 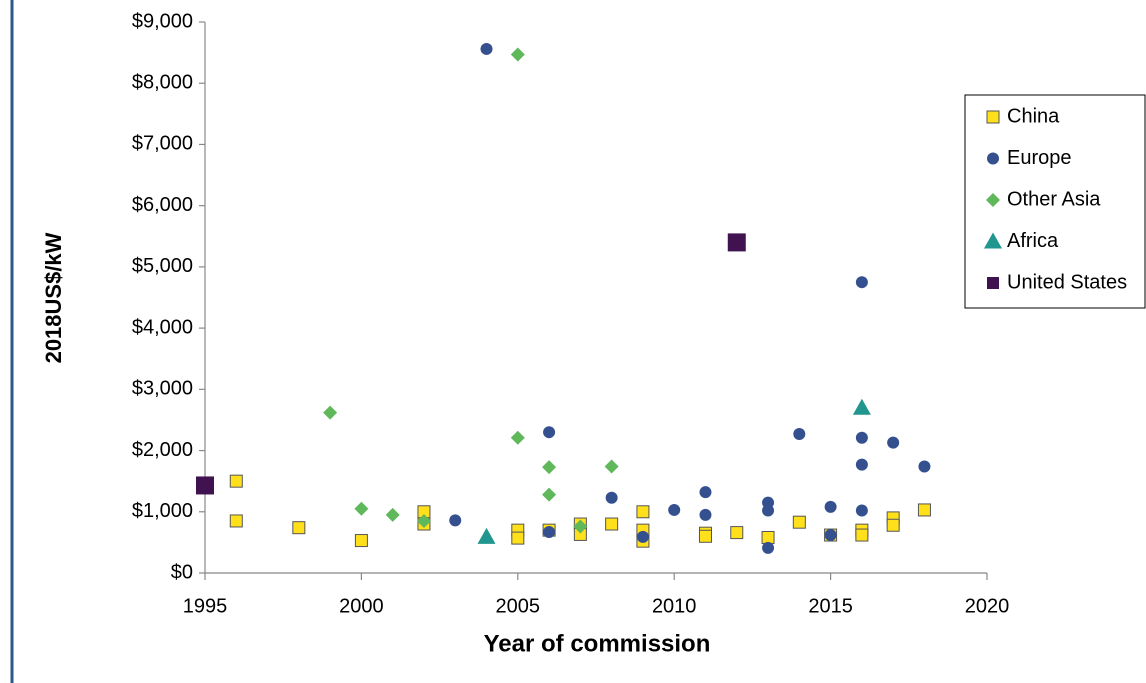 I want to click on y-tick-label: $2,000, so click(x=162, y=450).